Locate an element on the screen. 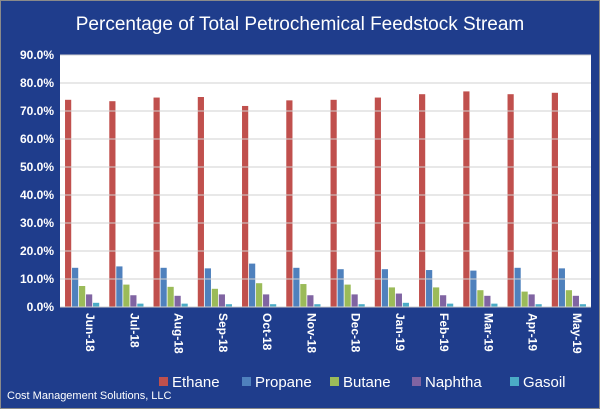  y-tick-label: 90.0% is located at coordinates (37, 55).